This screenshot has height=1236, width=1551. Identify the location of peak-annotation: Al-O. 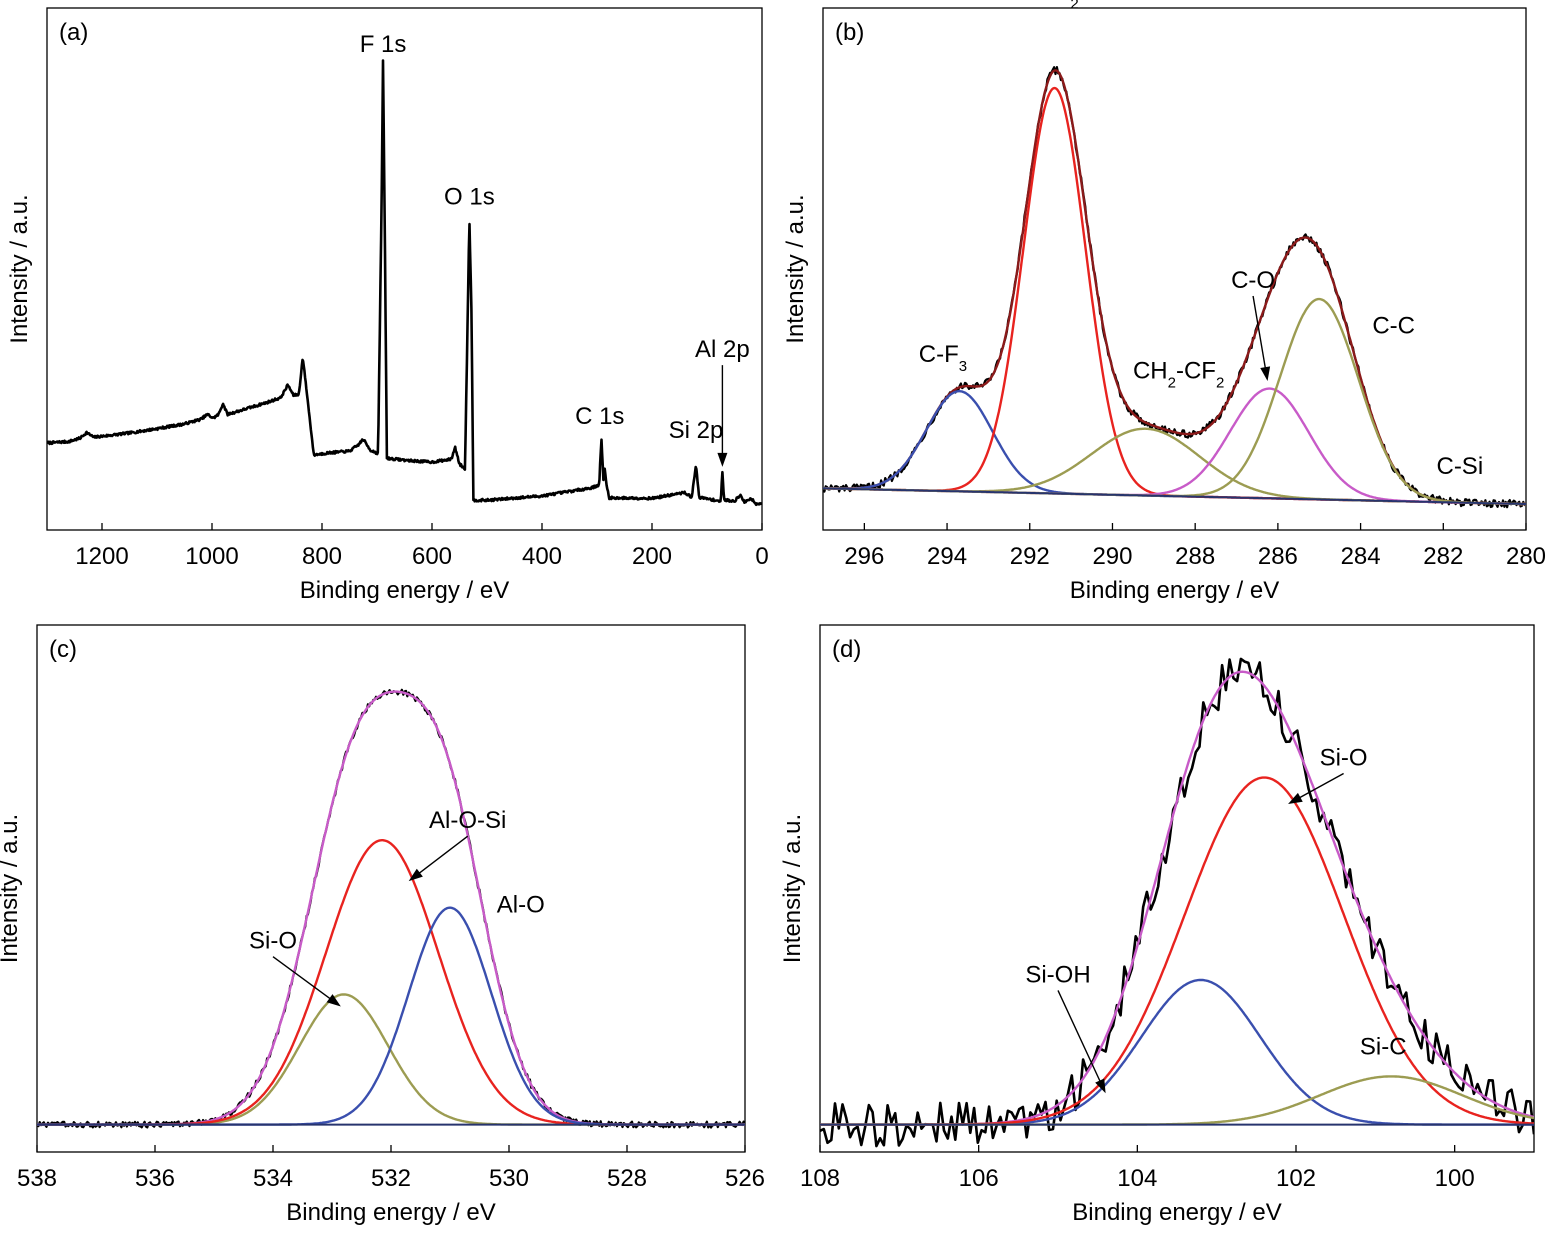
(521, 905).